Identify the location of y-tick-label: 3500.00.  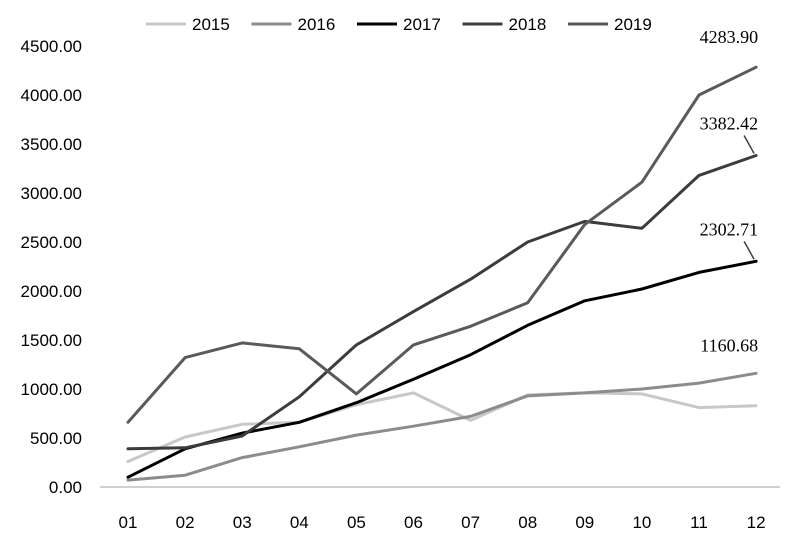
(51, 144).